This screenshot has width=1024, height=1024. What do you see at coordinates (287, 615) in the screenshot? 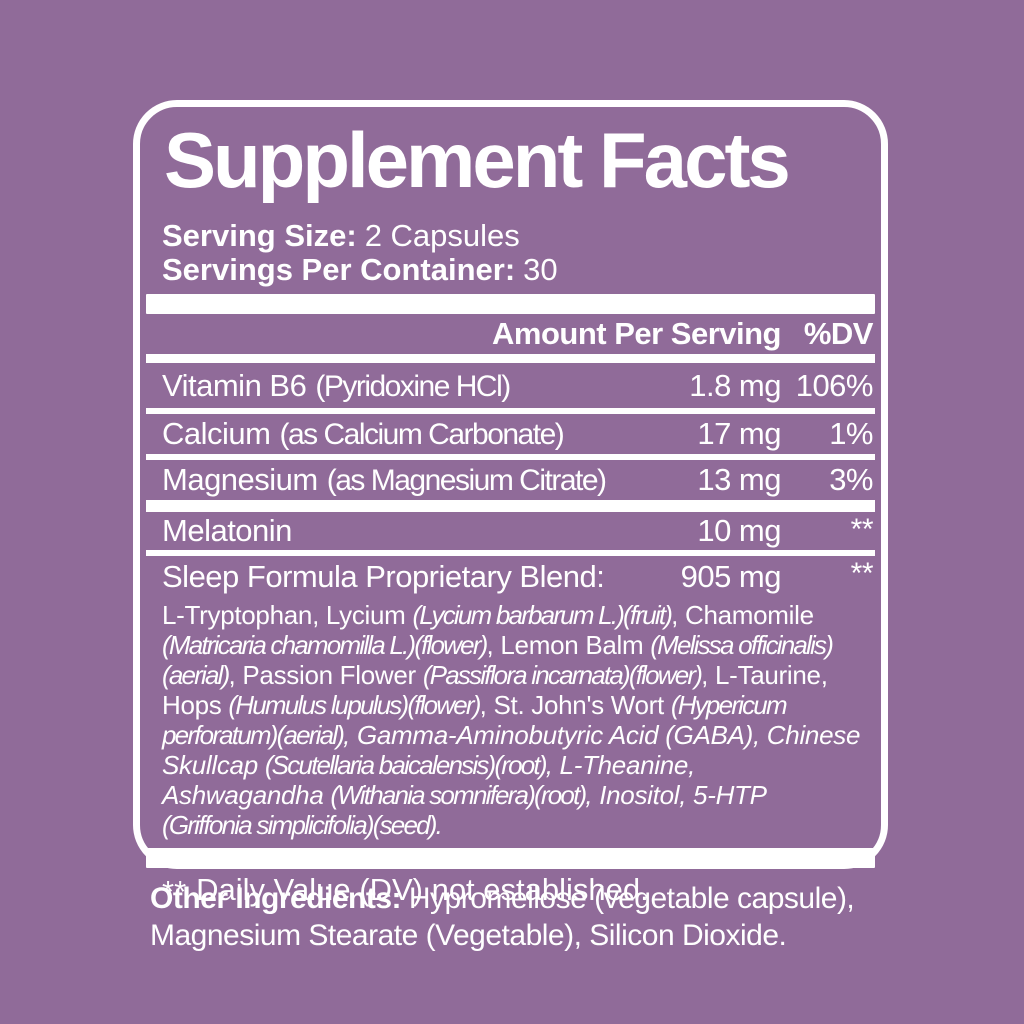
I see `blend-segment: L-Tryptophan, Lycium` at bounding box center [287, 615].